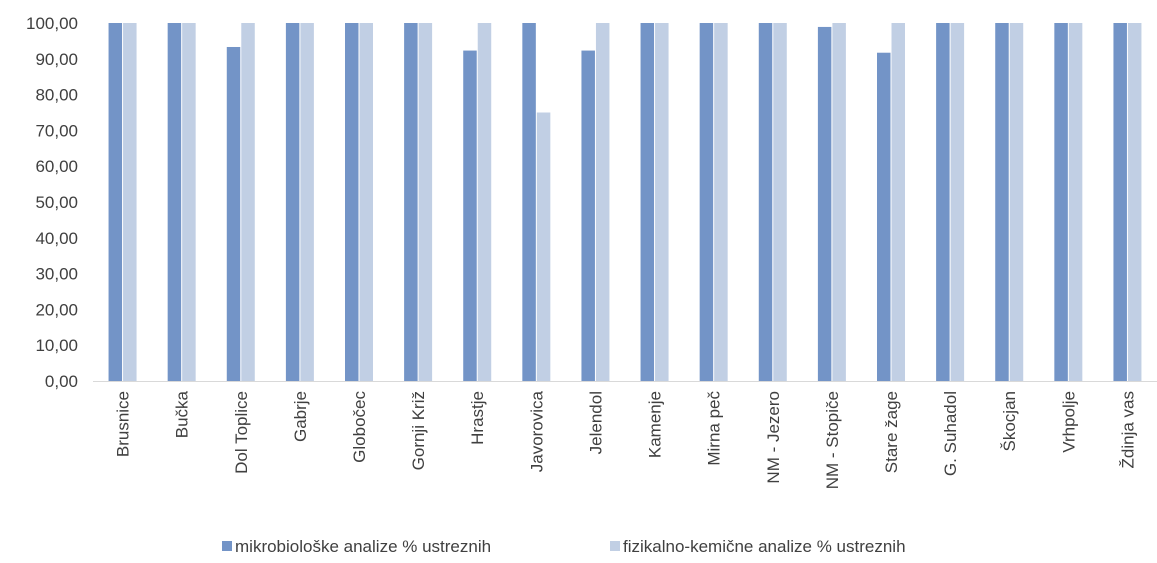 The height and width of the screenshot is (563, 1157). I want to click on x-tick-label: Kamenje, so click(655, 424).